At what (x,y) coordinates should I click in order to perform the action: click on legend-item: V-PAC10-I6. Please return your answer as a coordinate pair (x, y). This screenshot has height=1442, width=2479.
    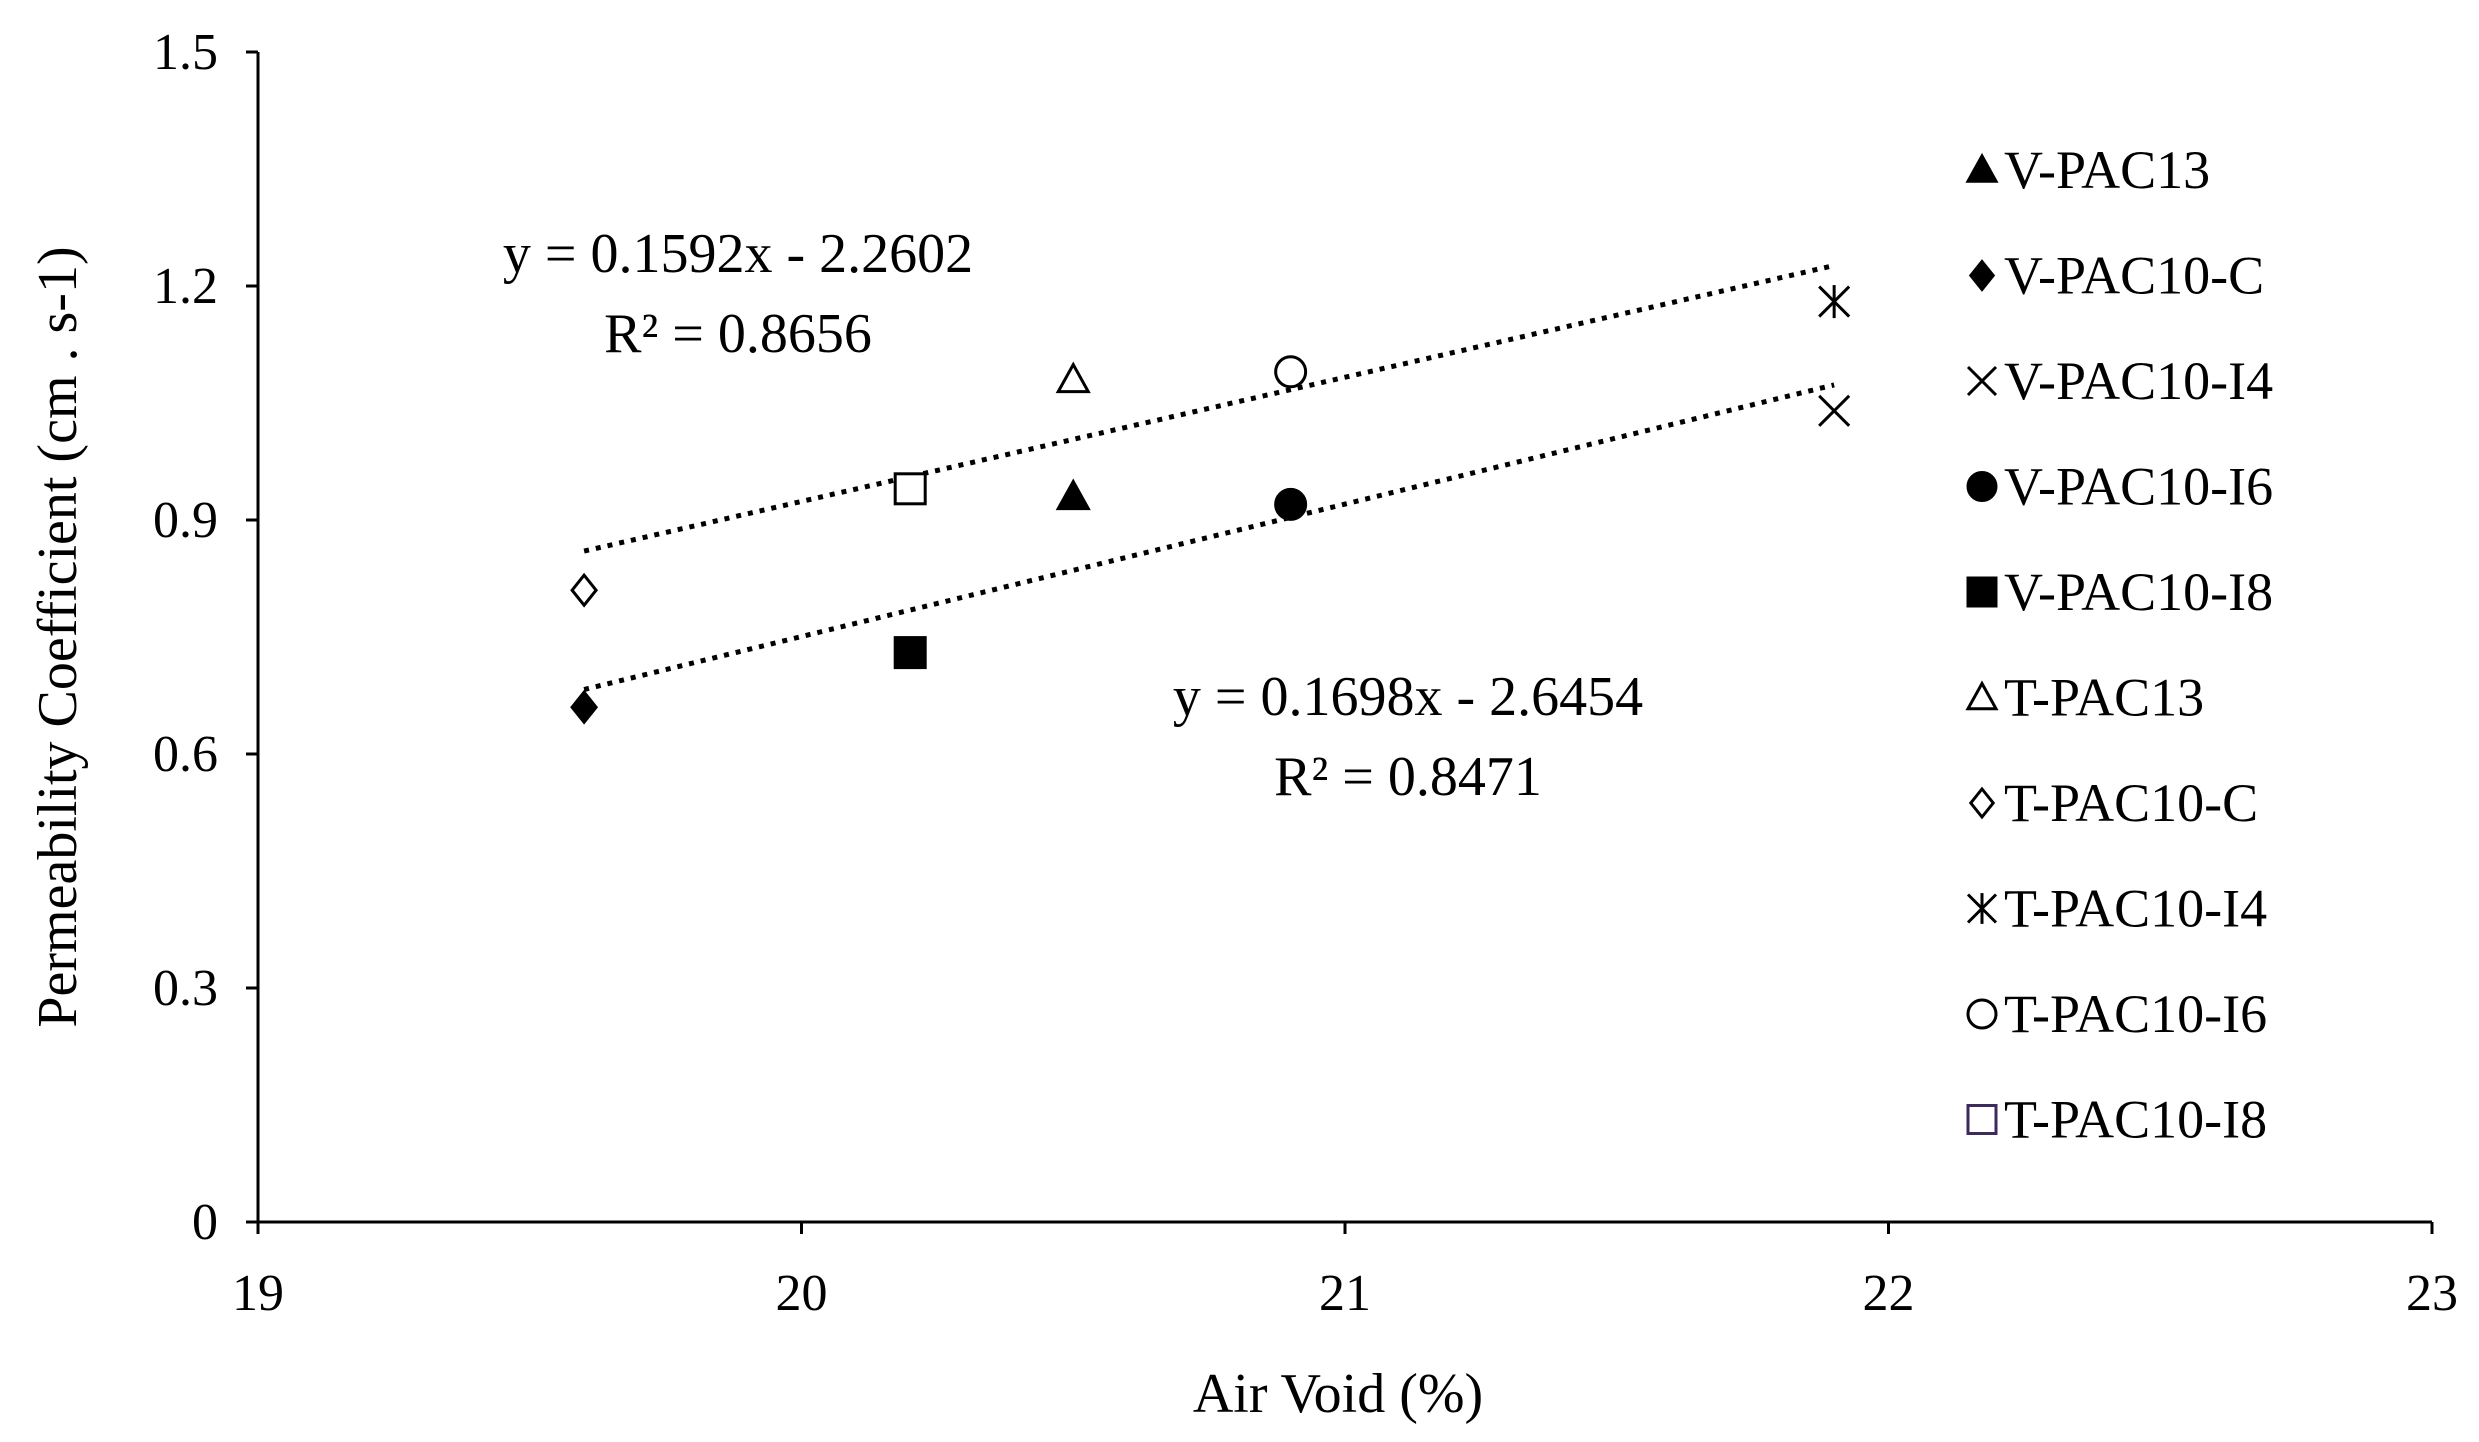
    Looking at the image, I should click on (2119, 487).